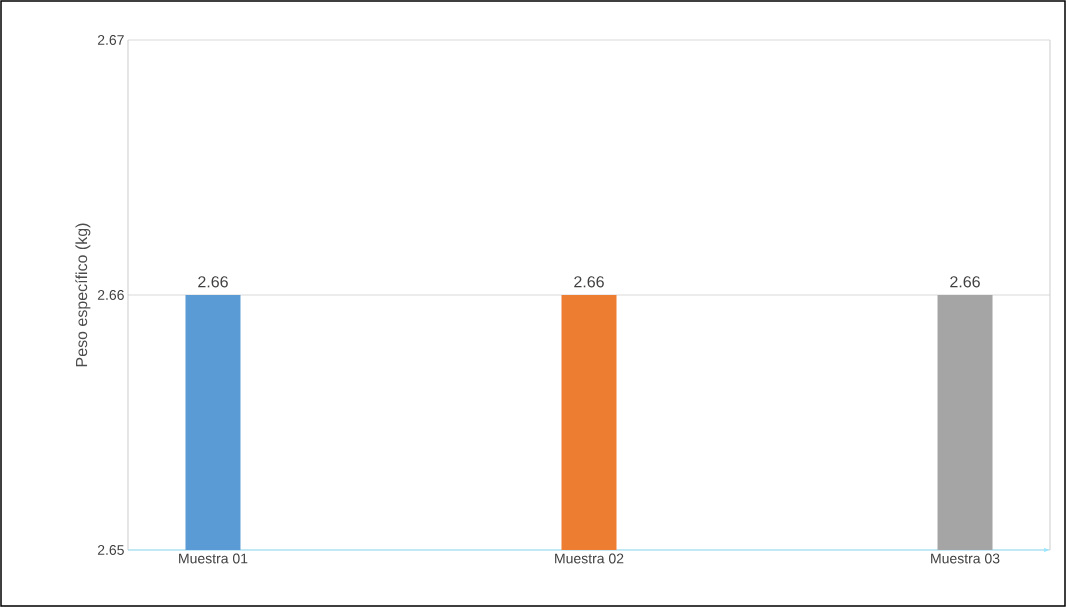 The image size is (1066, 607). What do you see at coordinates (213, 558) in the screenshot?
I see `x-tick-label: Muestra 01` at bounding box center [213, 558].